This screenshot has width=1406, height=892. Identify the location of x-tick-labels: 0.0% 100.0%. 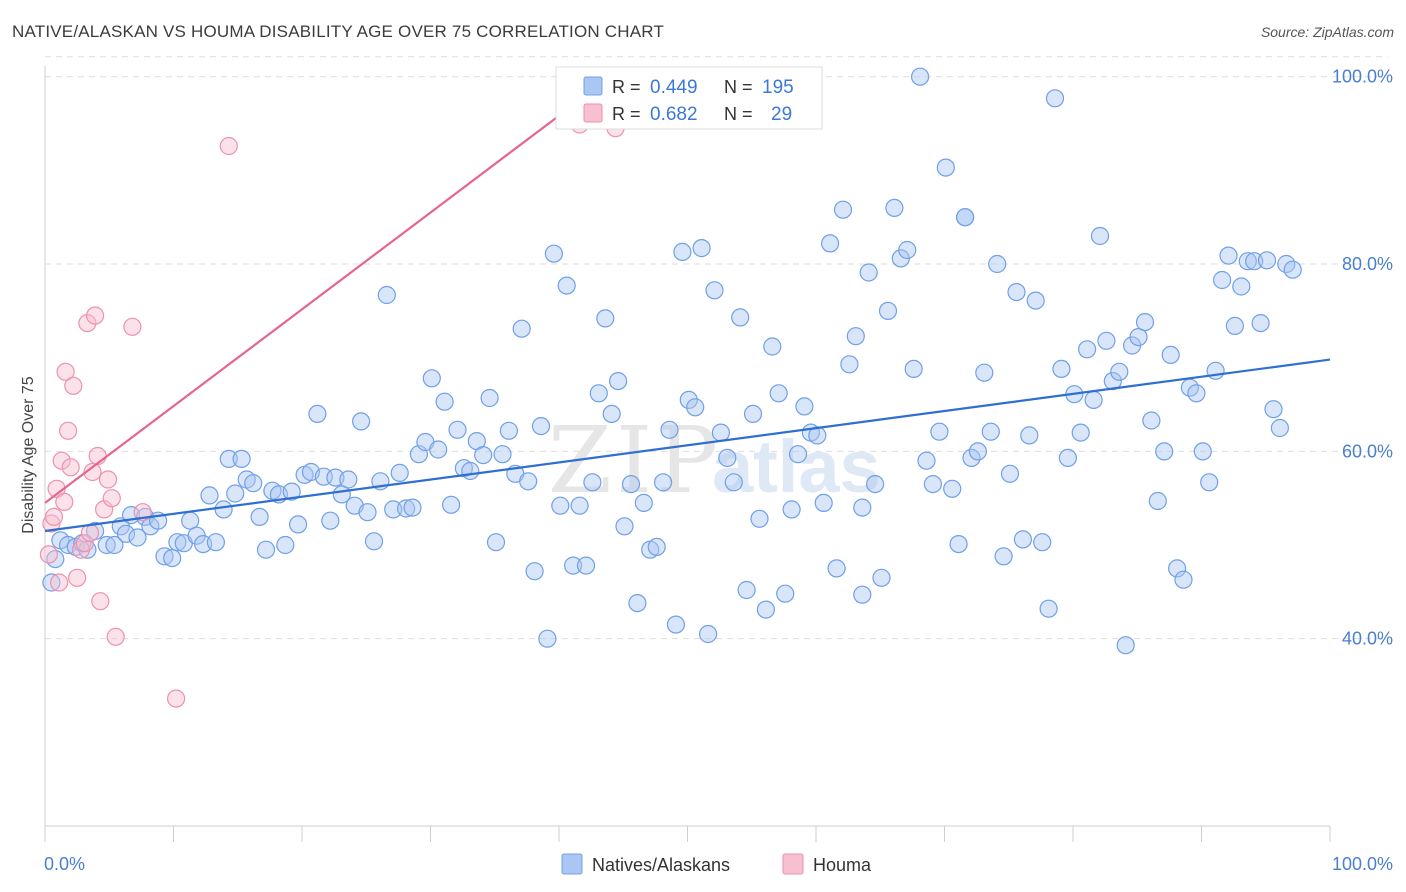
(718, 864).